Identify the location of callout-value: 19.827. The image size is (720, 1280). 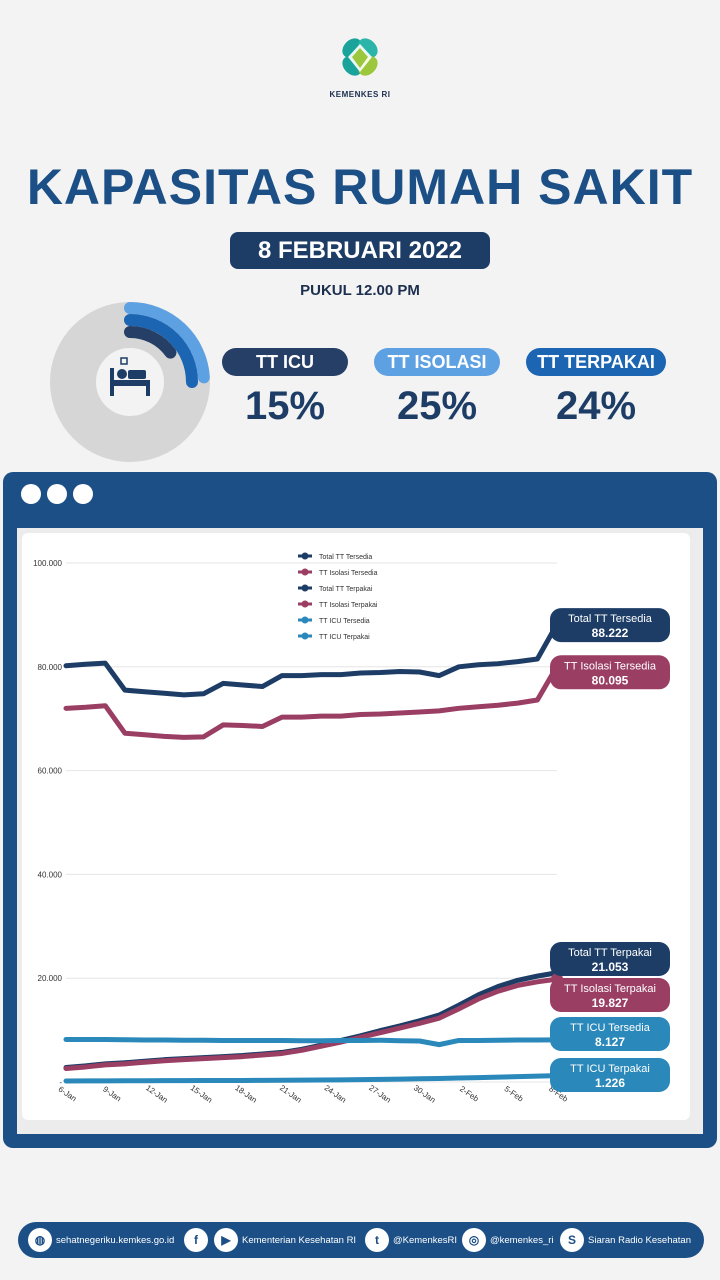
(610, 1003).